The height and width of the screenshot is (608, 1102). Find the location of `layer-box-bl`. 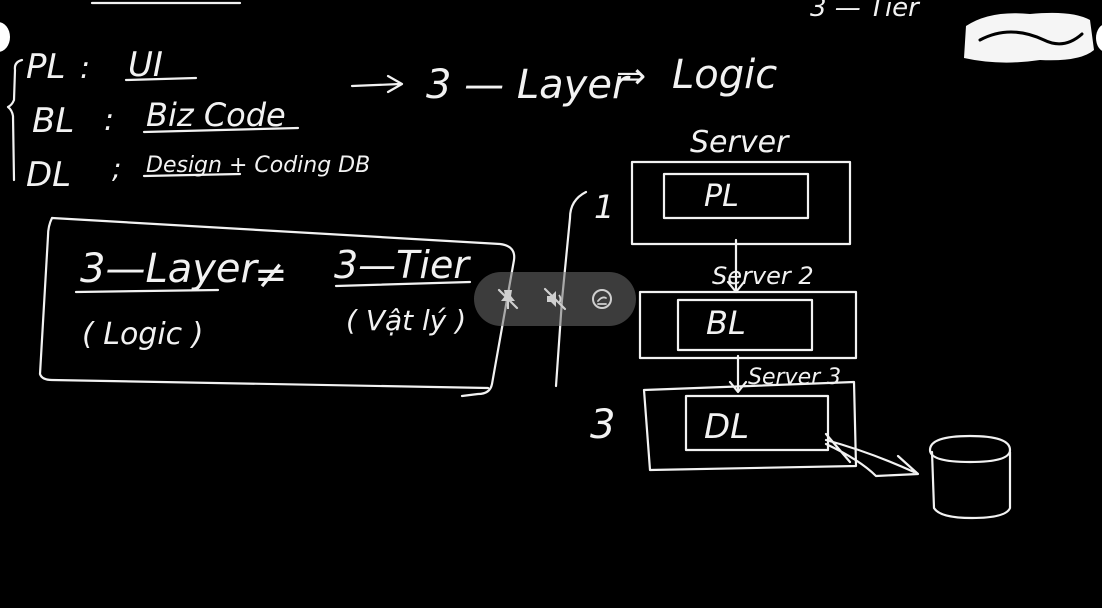

layer-box-bl is located at coordinates (745, 325).